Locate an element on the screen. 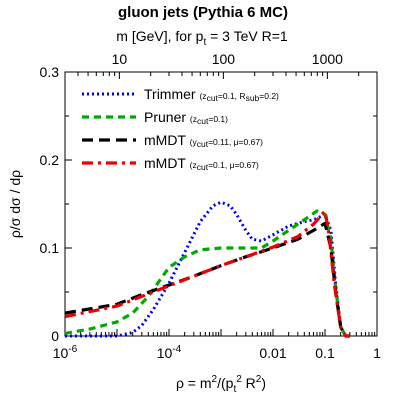  legend-entry-3: mMDT (ycut=0.11, μ=0.67) is located at coordinates (203, 140).